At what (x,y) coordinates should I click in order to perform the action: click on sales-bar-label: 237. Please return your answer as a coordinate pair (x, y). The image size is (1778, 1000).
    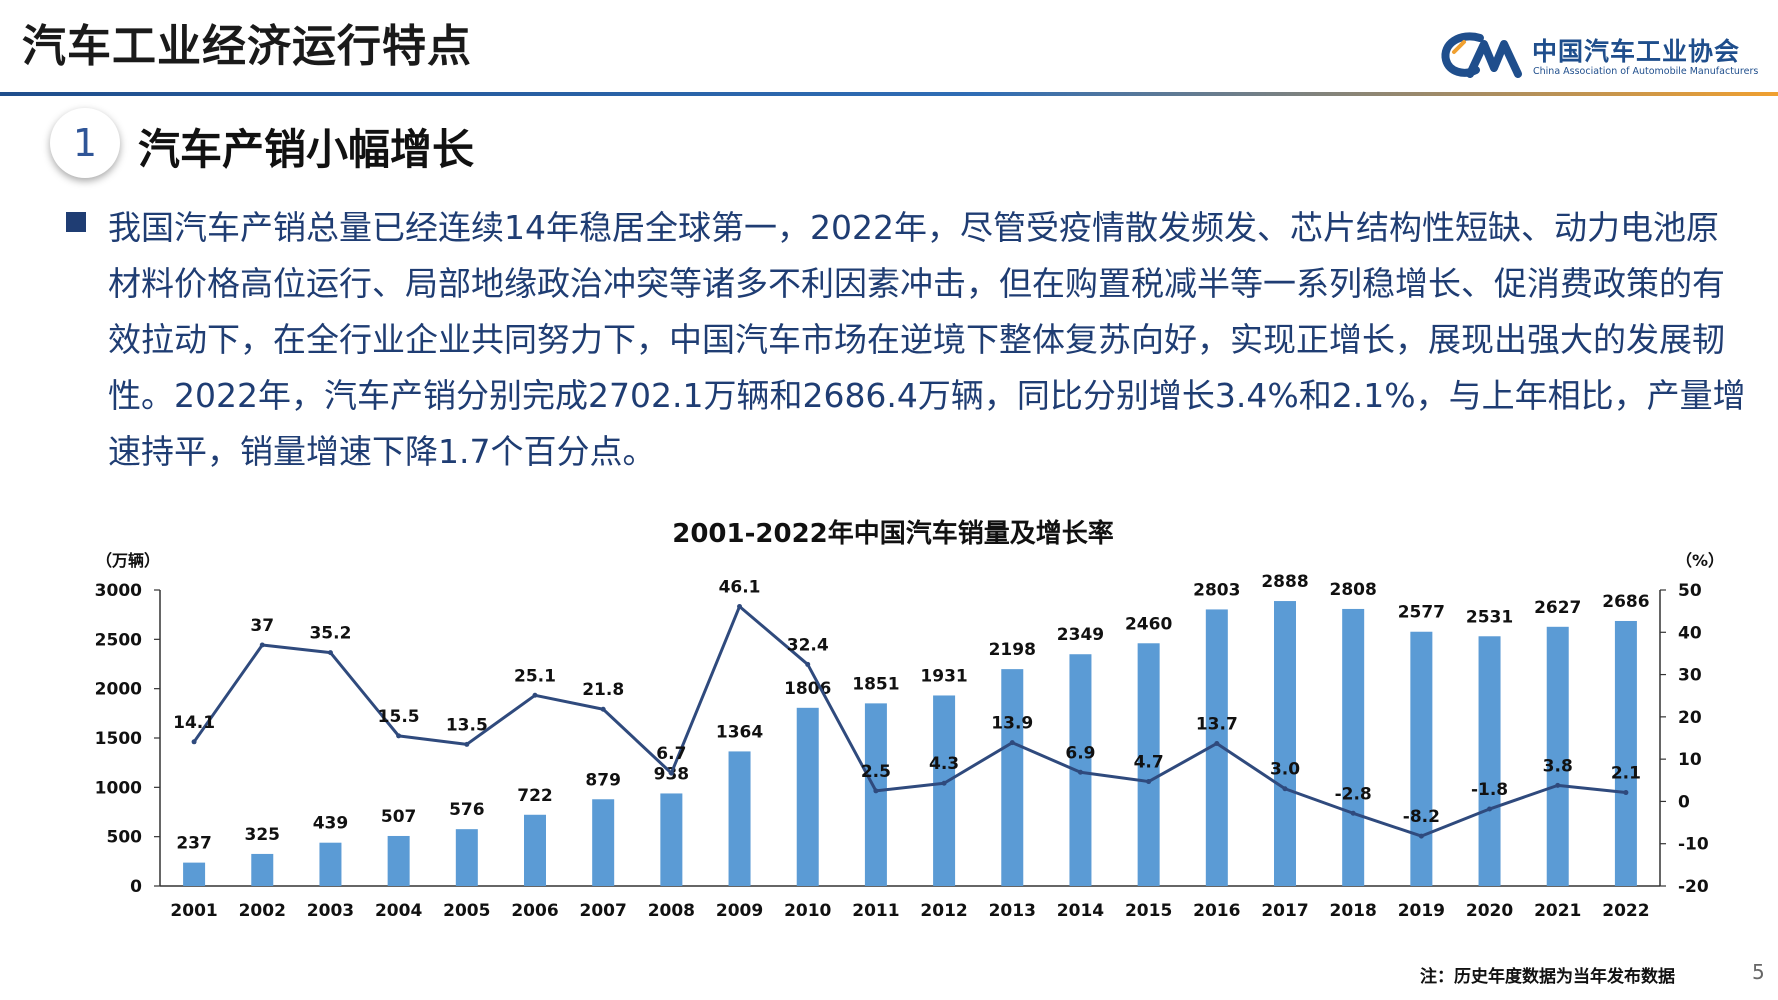
    Looking at the image, I should click on (194, 844).